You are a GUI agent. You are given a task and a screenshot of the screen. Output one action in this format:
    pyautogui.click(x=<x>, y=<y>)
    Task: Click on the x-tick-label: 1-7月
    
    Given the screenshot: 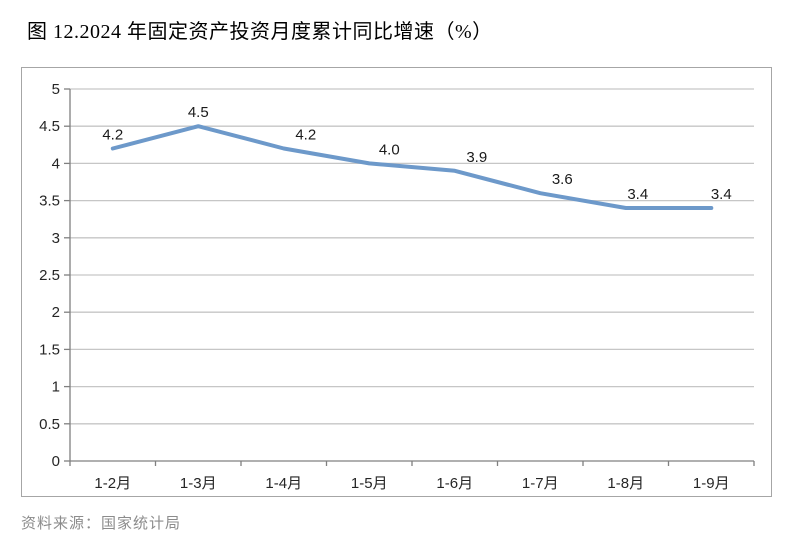 What is the action you would take?
    pyautogui.click(x=540, y=483)
    